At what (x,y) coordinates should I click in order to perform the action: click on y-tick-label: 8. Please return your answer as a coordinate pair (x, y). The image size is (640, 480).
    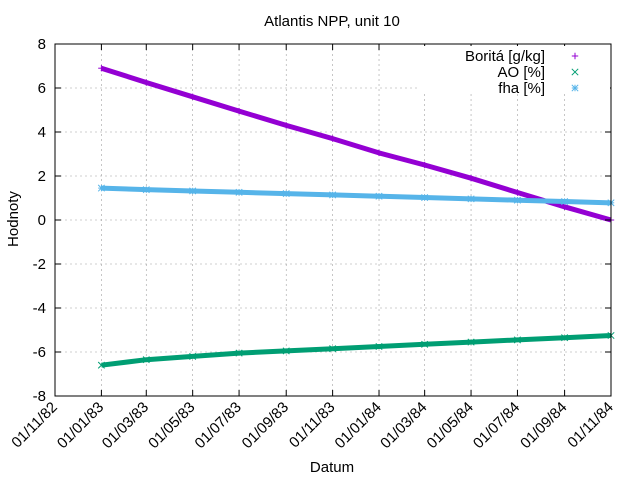
    Looking at the image, I should click on (42, 44).